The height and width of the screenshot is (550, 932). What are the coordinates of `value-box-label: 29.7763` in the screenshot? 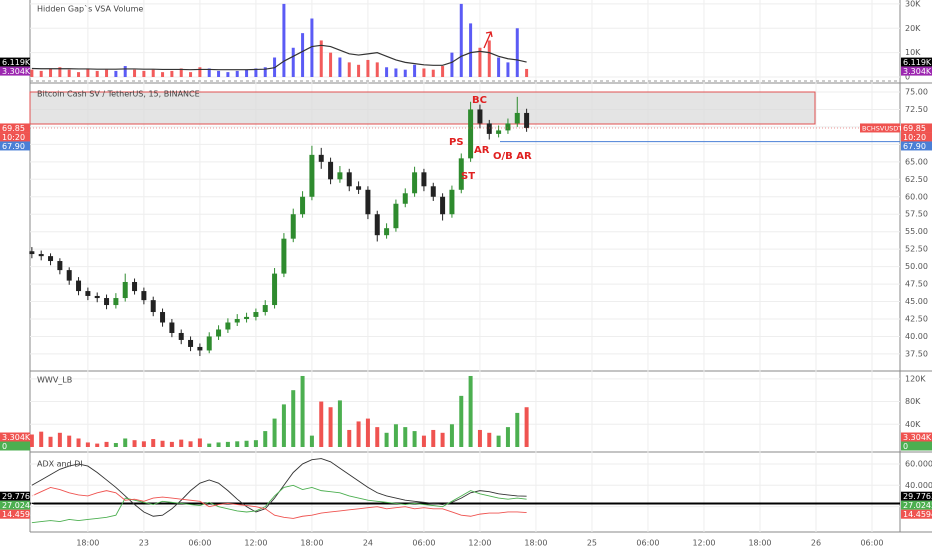 It's located at (917, 496).